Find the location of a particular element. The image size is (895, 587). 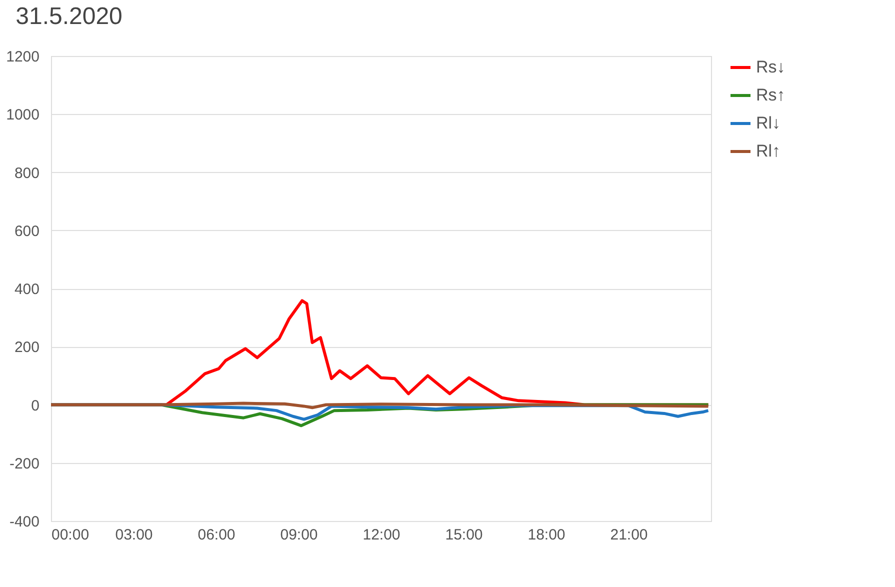

legend-label: Rs↑ is located at coordinates (771, 95).